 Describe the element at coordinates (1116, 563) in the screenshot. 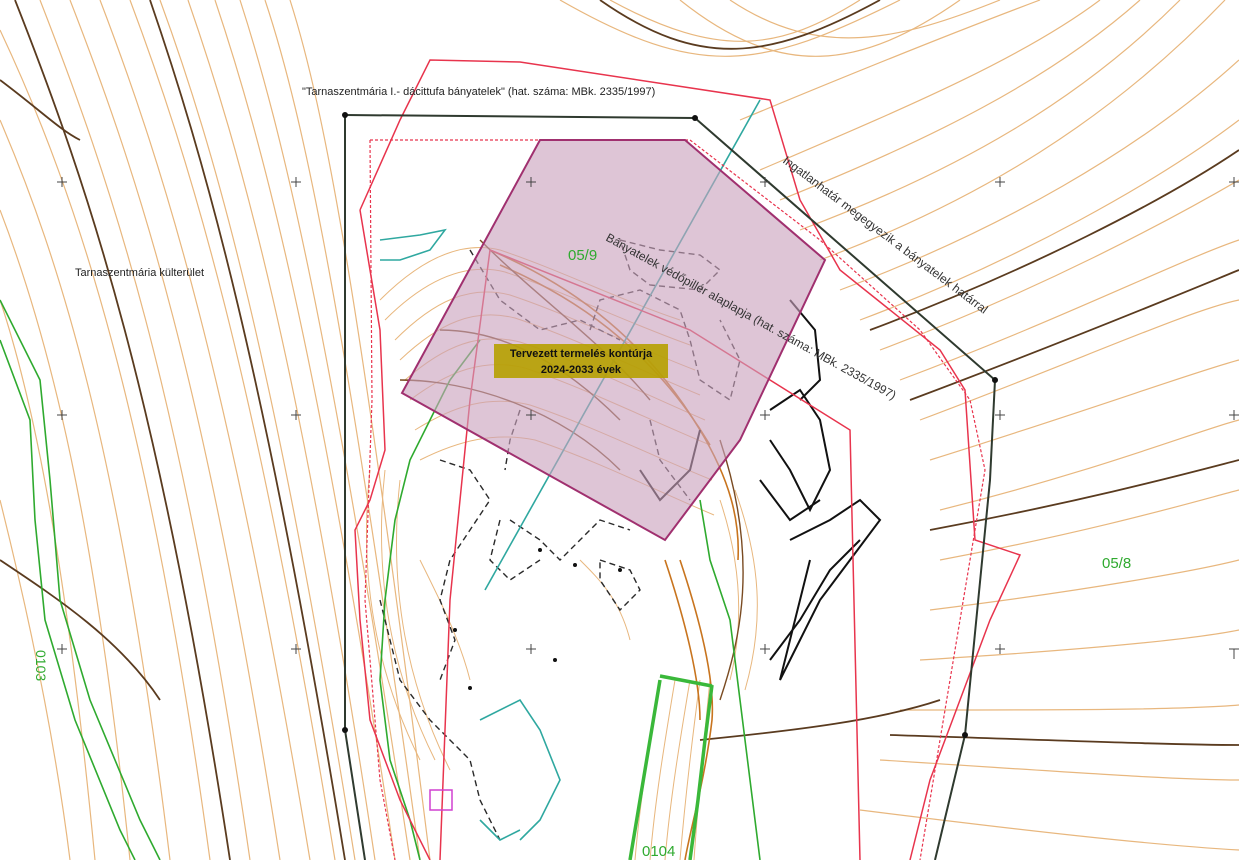

I see `parcel-05-8-label: 05/8` at that location.